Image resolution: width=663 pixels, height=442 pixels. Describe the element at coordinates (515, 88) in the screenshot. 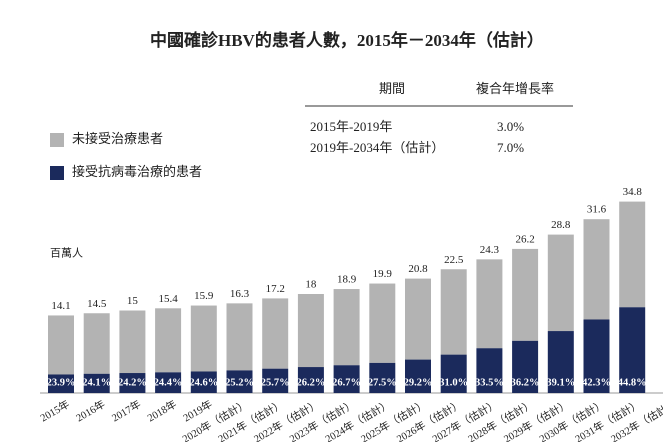

I see `table-header: 複合年增長率` at that location.